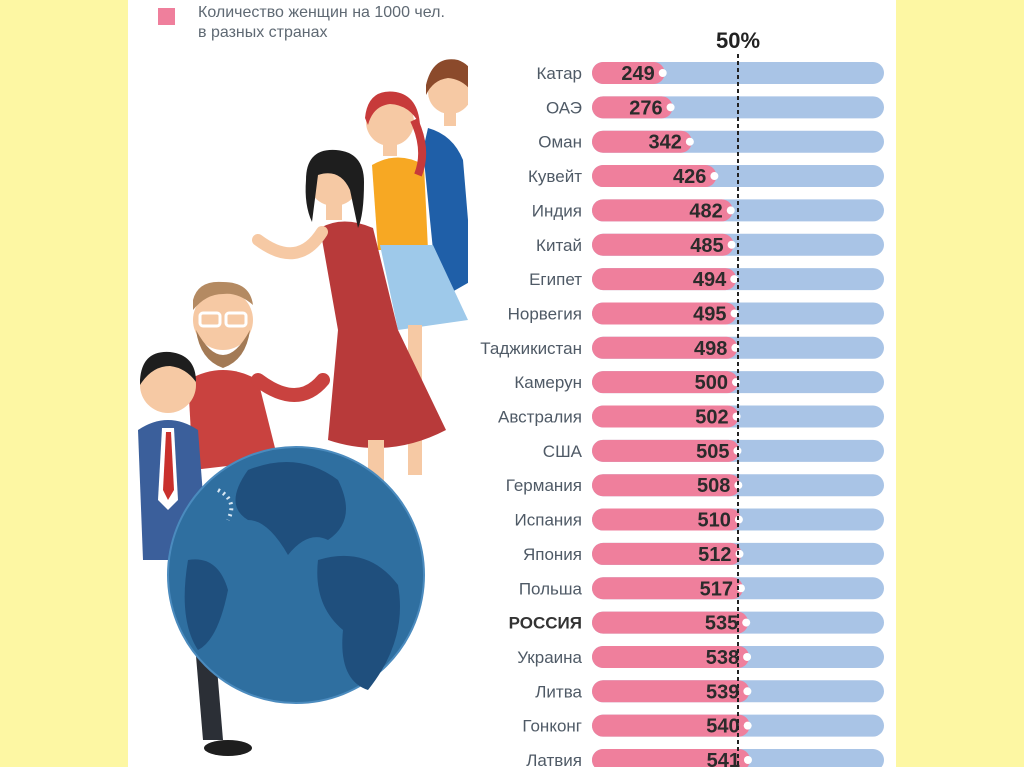 The width and height of the screenshot is (1024, 767). Describe the element at coordinates (531, 348) in the screenshot. I see `category-label: Таджикистан` at that location.